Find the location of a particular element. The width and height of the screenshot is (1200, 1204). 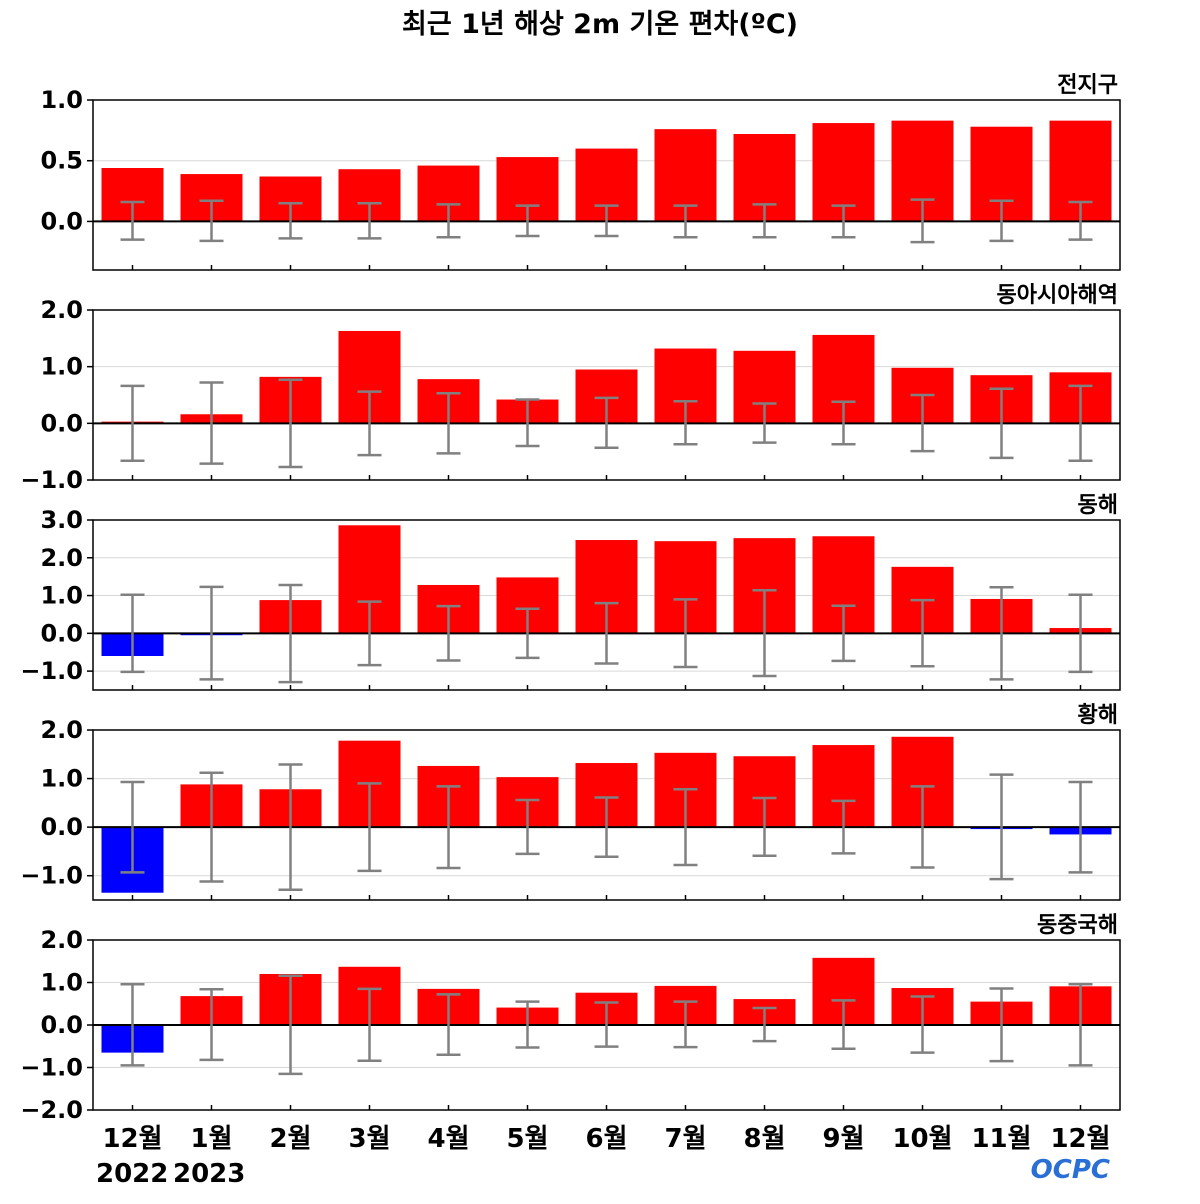

x-tick-label: 8월 is located at coordinates (764, 1139).